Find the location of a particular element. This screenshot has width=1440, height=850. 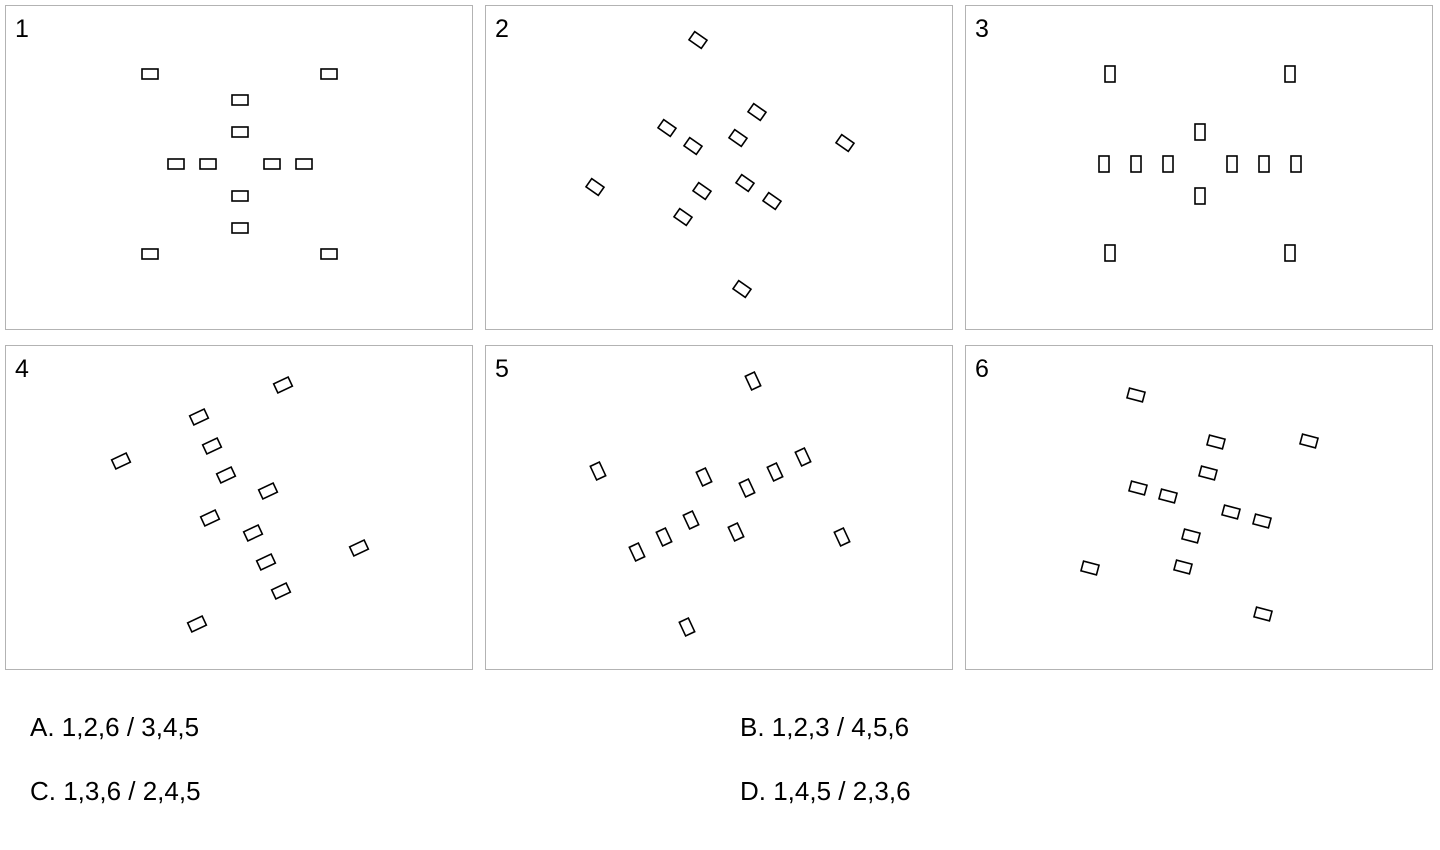

panel-label: 1 is located at coordinates (22, 29).